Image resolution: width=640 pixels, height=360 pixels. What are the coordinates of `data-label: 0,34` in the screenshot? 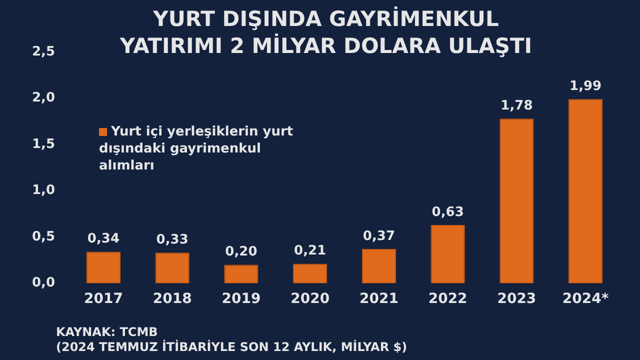 It's located at (103, 239).